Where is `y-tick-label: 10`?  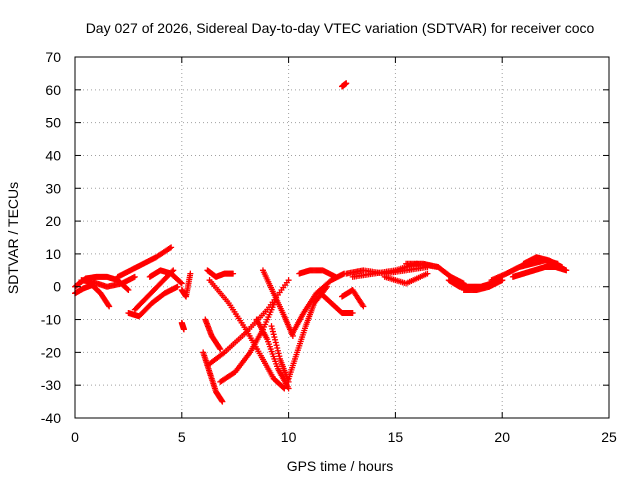 y-tick-label: 10 is located at coordinates (53, 254).